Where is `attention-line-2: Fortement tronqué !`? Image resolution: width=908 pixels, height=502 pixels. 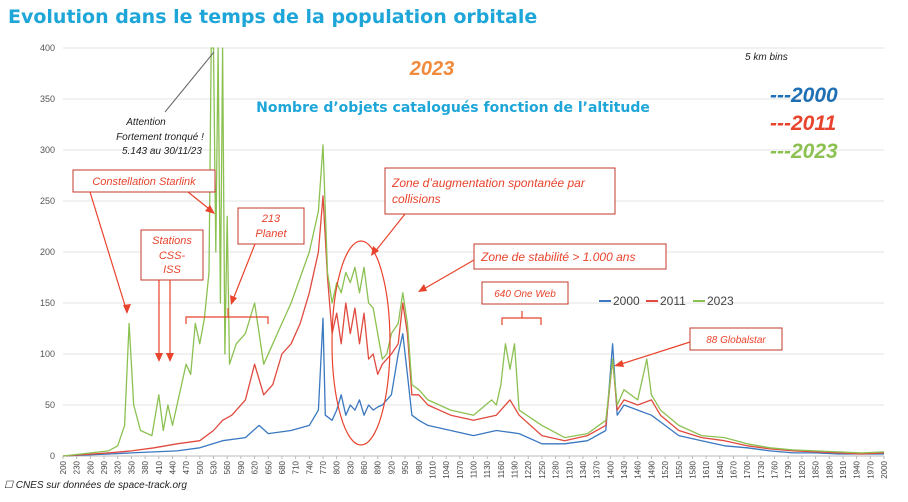
attention-line-2: Fortement tronqué ! is located at coordinates (160, 137).